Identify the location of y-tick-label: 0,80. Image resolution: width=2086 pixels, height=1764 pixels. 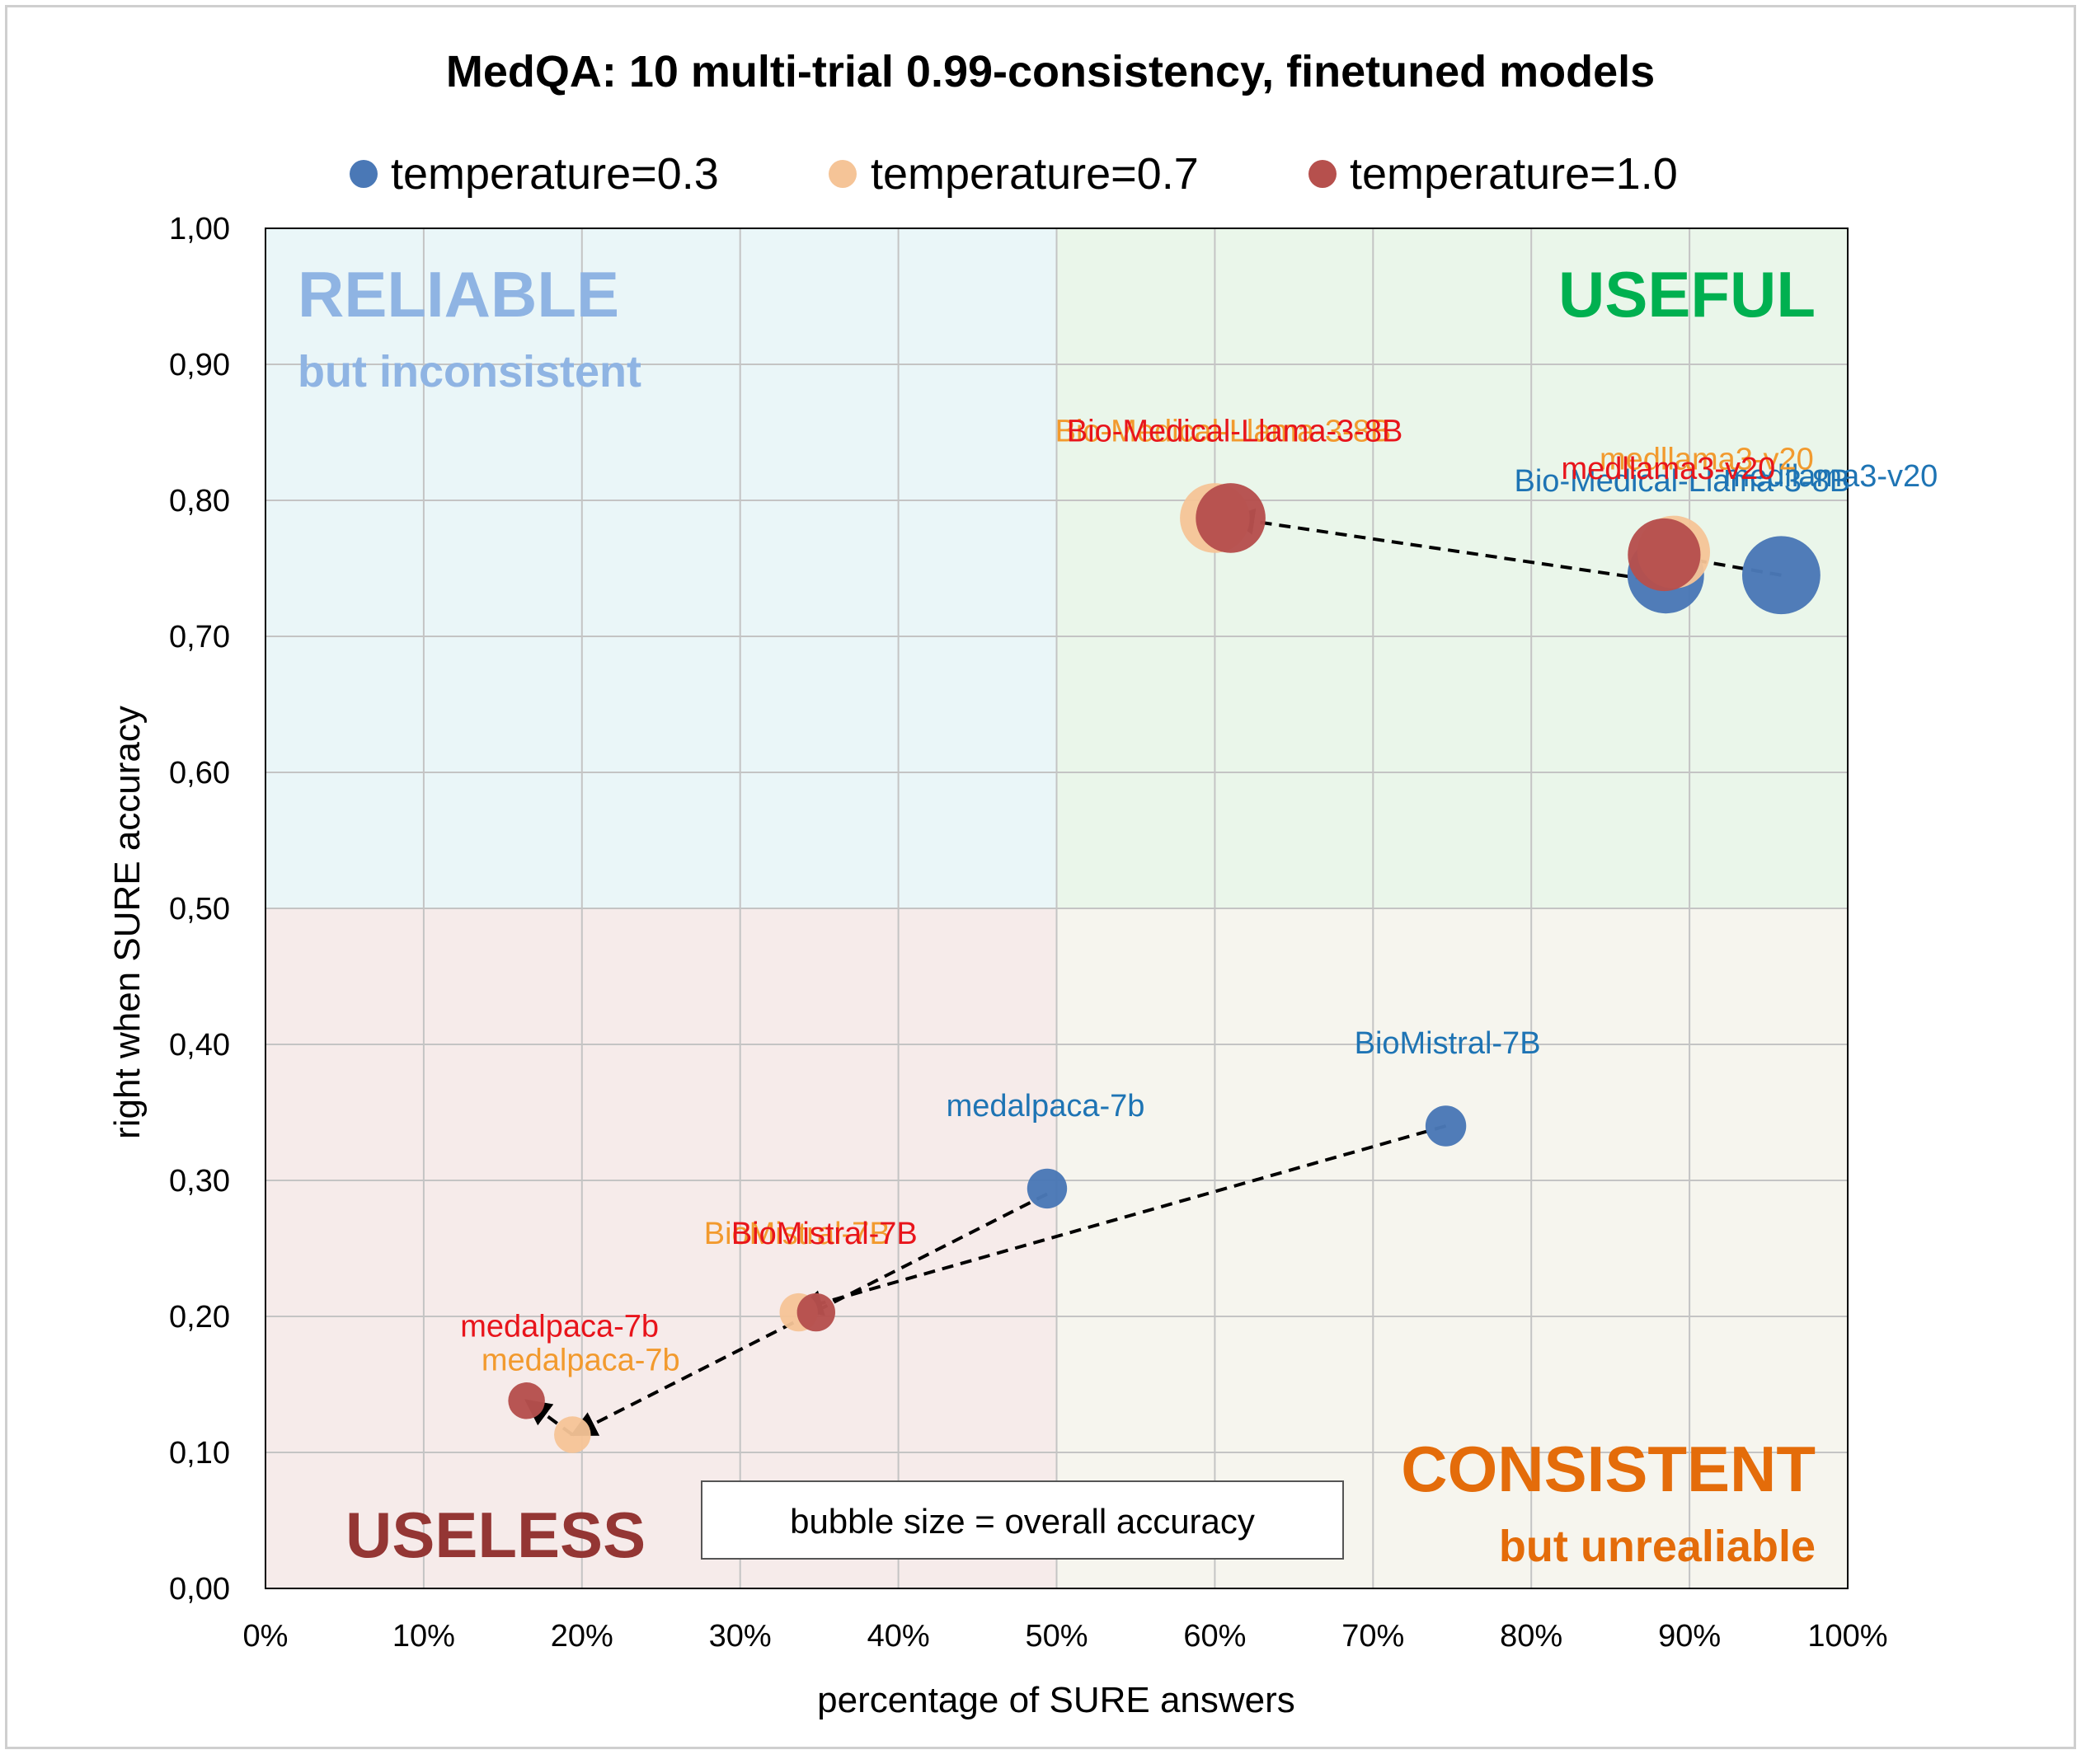
(200, 501).